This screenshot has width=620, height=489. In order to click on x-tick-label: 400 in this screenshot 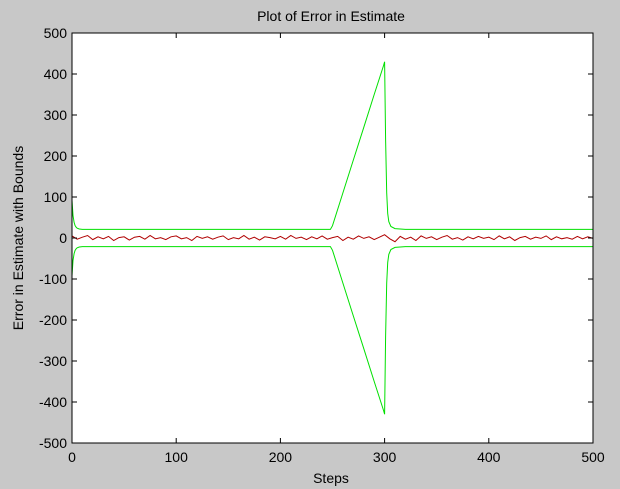, I will do `click(489, 457)`.